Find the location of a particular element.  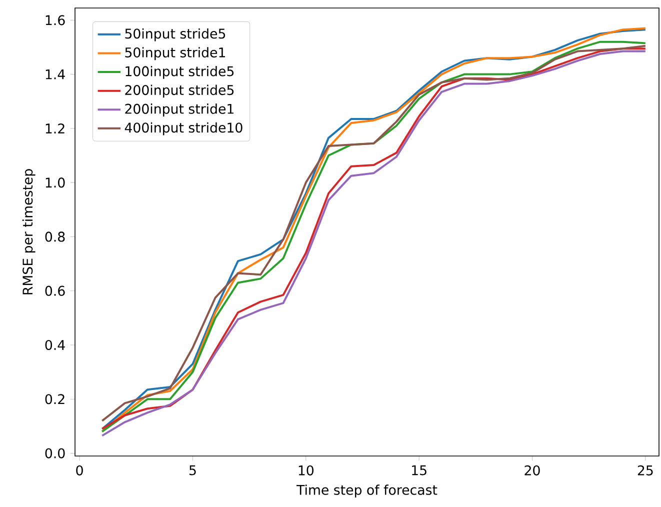

legend-label: 200input stride1 is located at coordinates (179, 110).